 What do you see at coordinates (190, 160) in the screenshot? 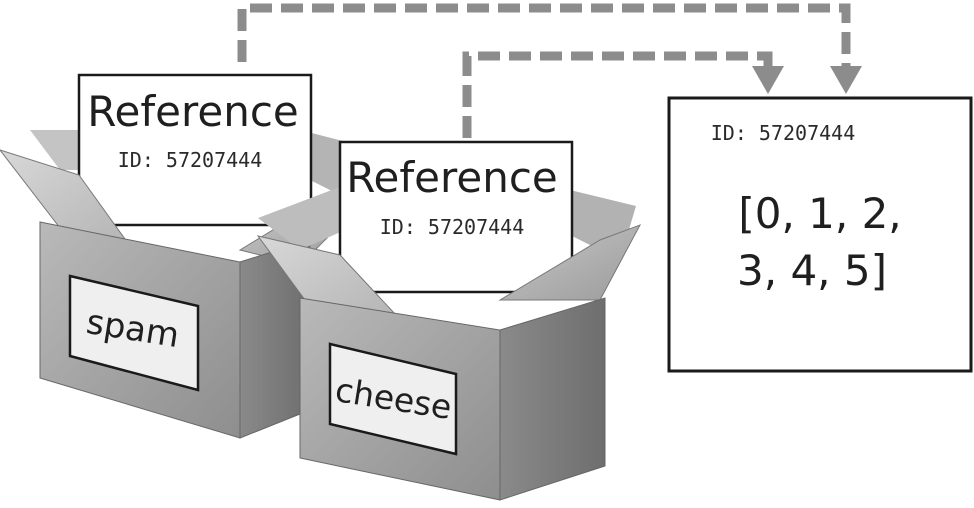
I see `reference-card-spam-id: ID: 57207444` at bounding box center [190, 160].